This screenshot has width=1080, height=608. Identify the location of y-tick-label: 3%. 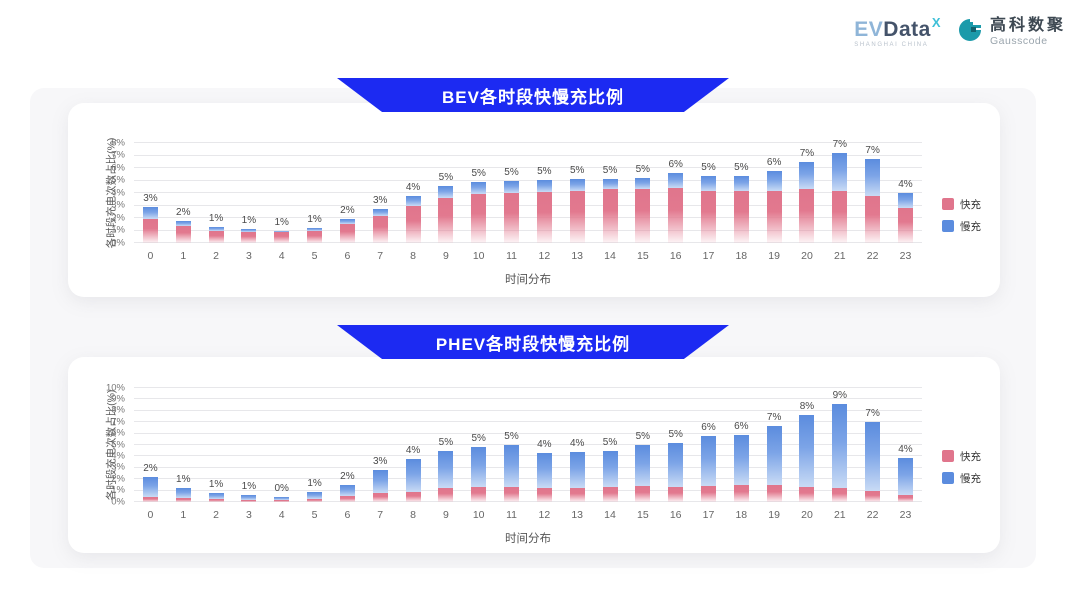
(118, 205).